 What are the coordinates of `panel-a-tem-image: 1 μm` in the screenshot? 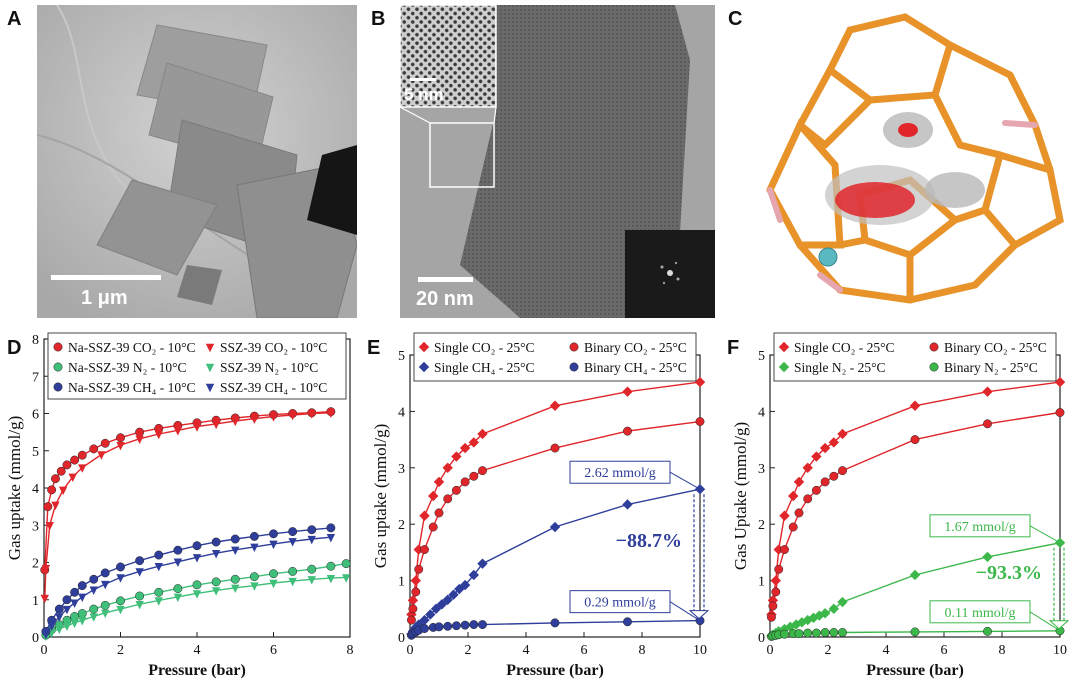 It's located at (197, 161).